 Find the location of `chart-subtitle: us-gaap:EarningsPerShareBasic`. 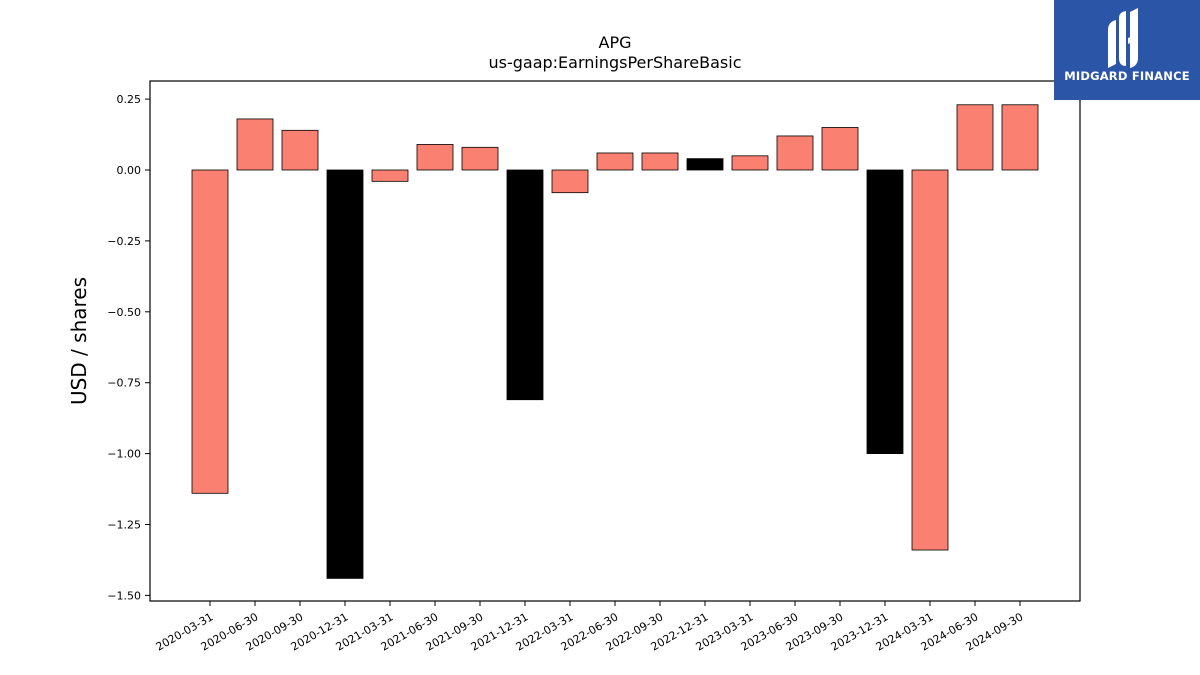

chart-subtitle: us-gaap:EarningsPerShareBasic is located at coordinates (614, 62).